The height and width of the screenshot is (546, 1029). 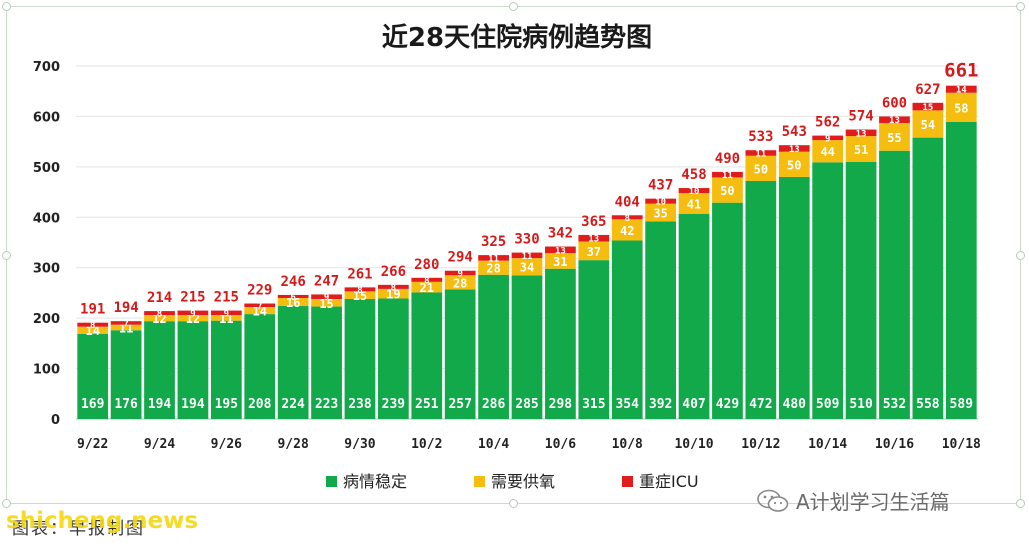 What do you see at coordinates (293, 404) in the screenshot?
I see `data-label-stable: 224` at bounding box center [293, 404].